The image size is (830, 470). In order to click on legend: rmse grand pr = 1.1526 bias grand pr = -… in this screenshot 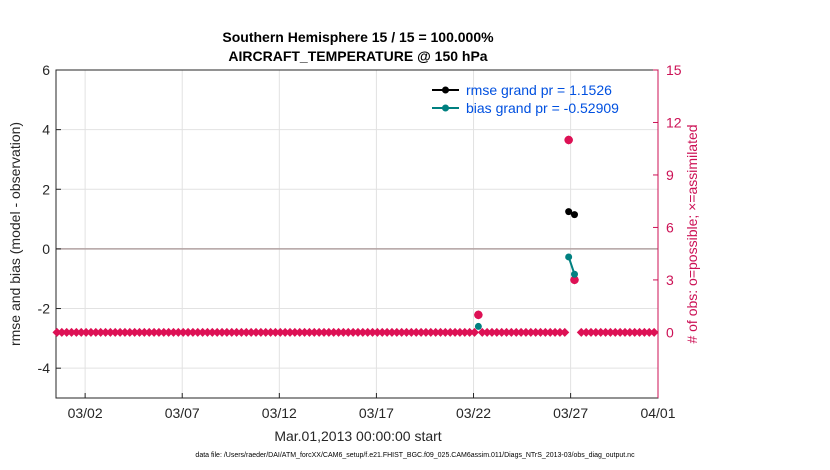, I will do `click(525, 99)`.